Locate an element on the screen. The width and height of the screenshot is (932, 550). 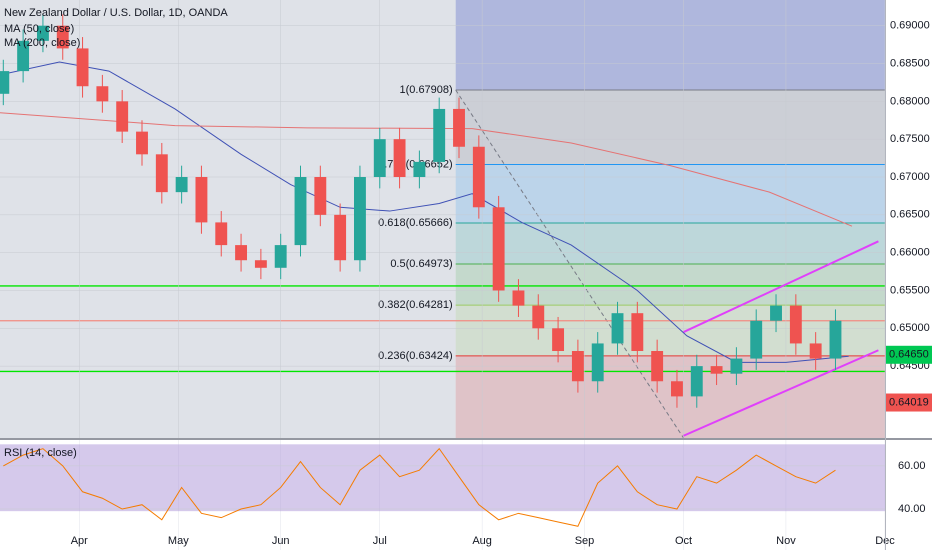
y-tick-label: 0.65500 is located at coordinates (910, 290).